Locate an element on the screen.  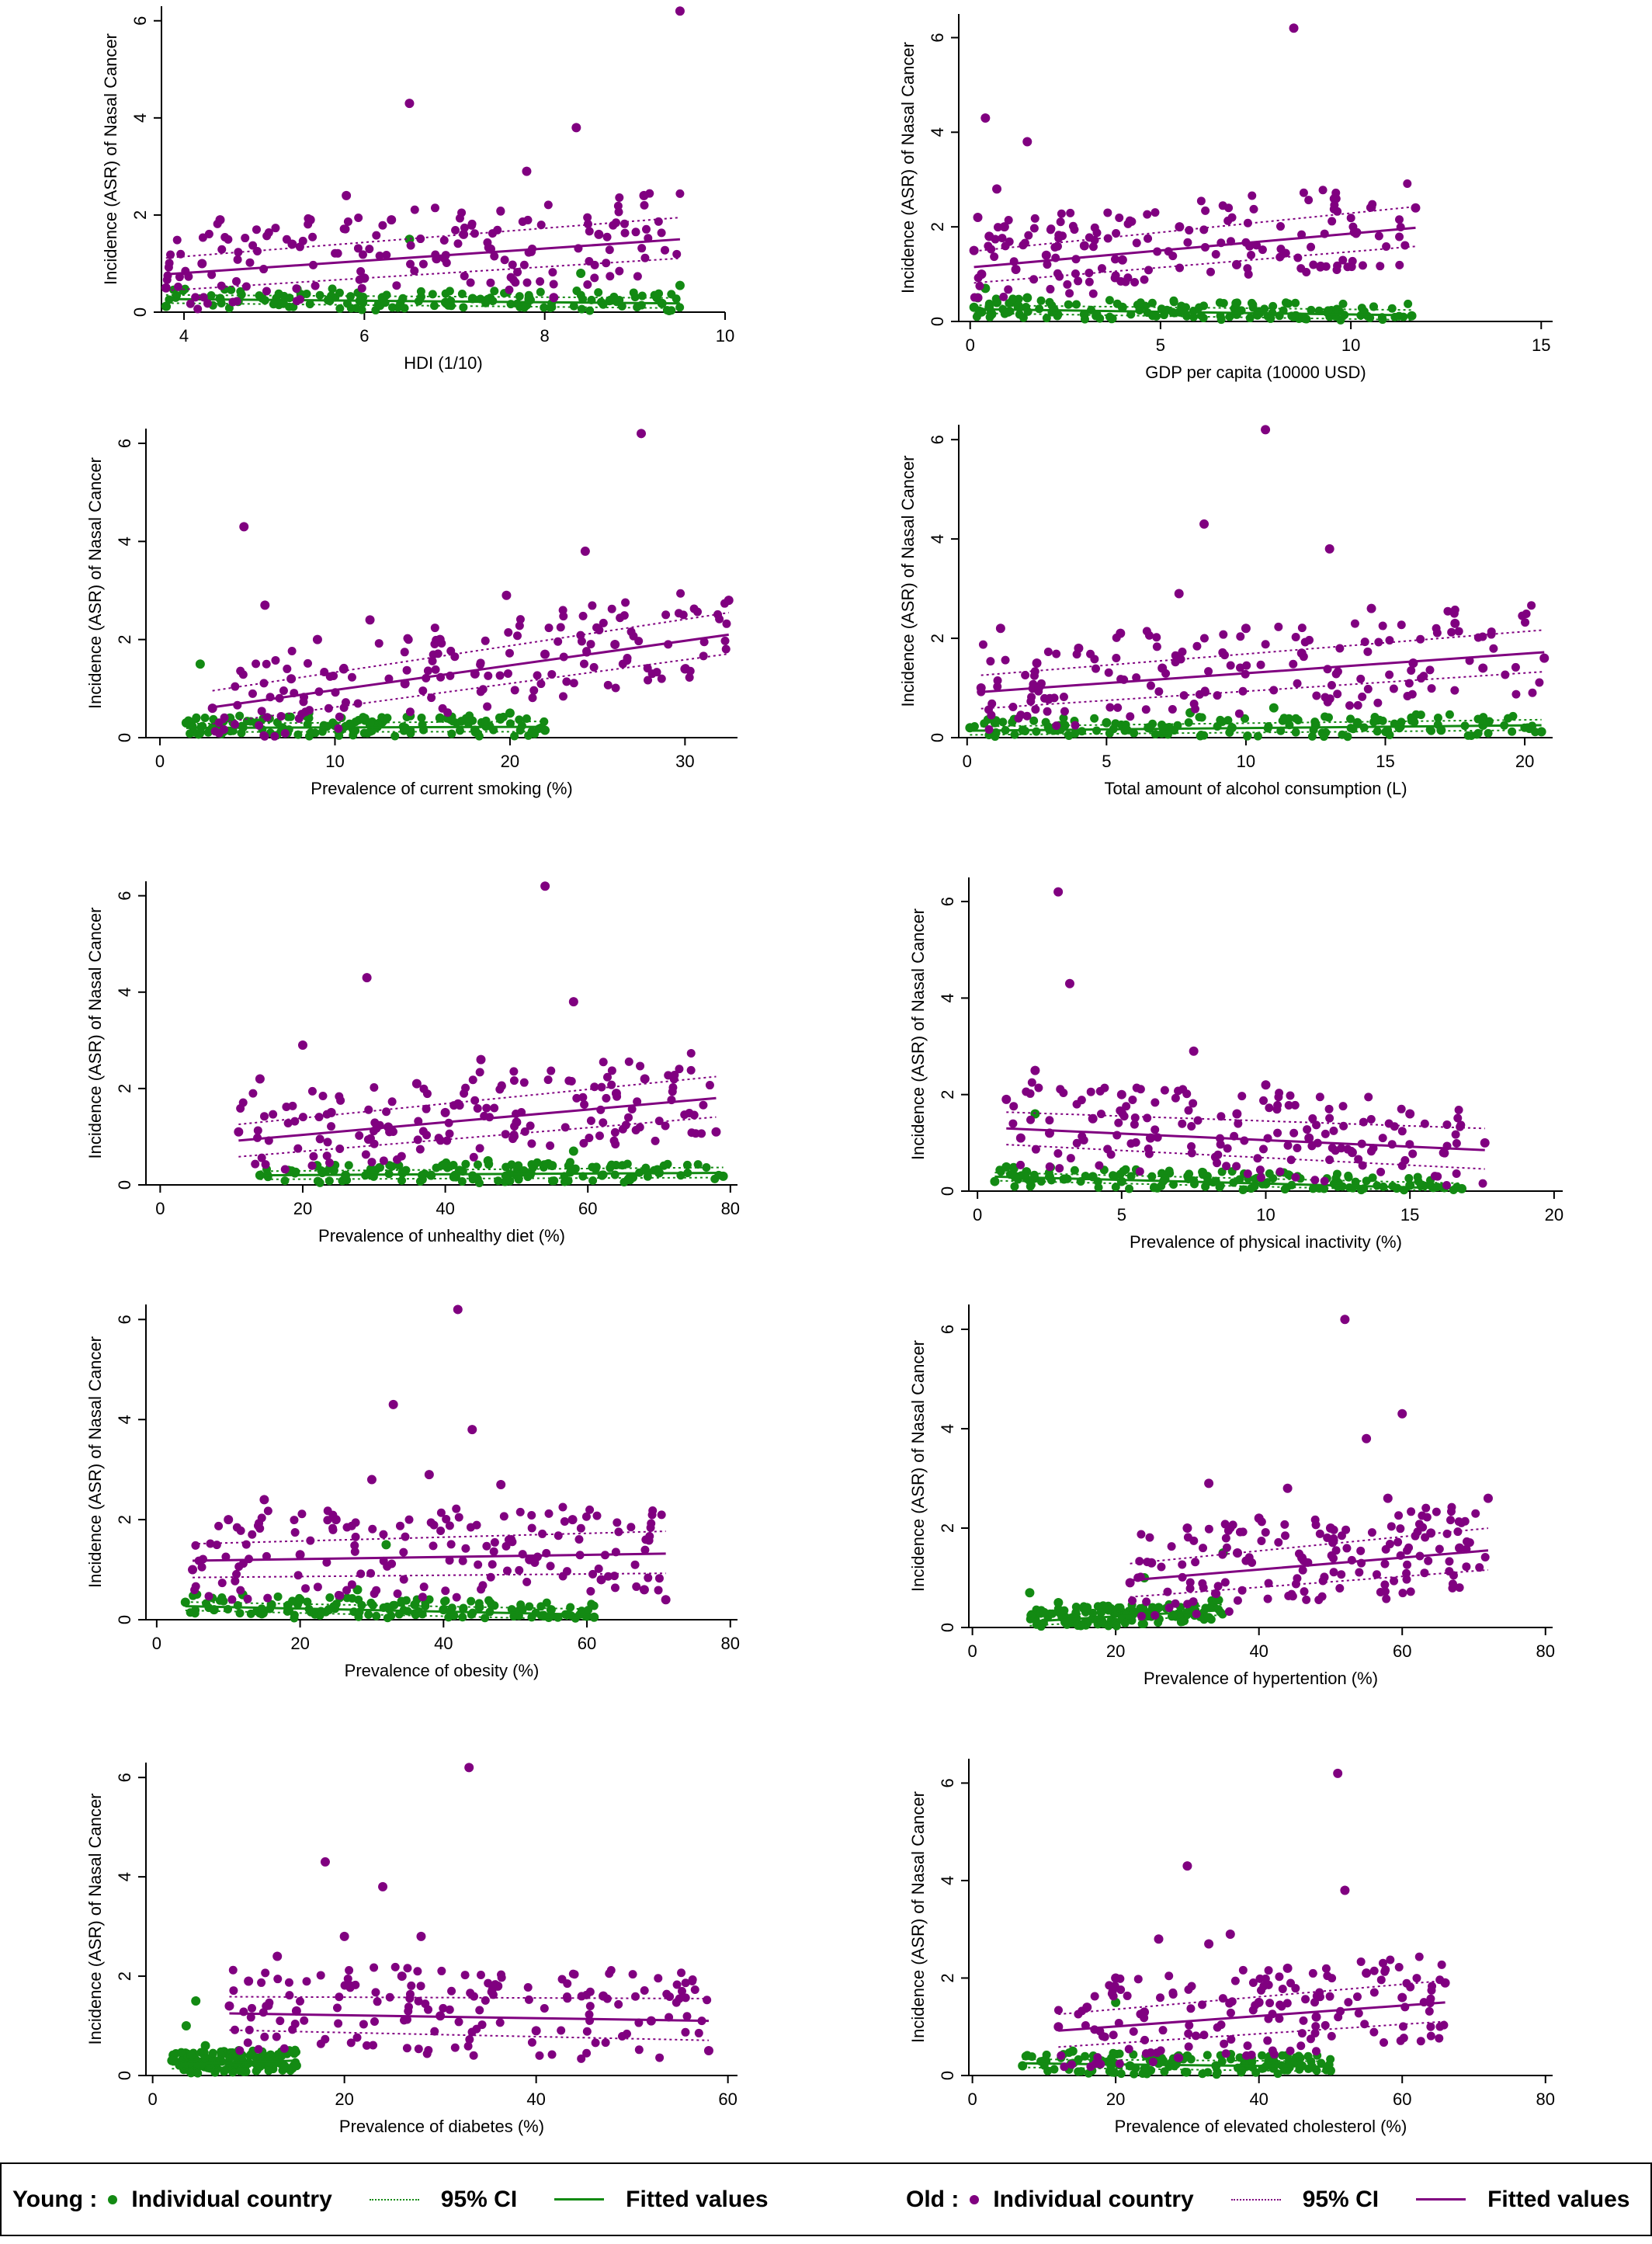
x-tick-label: 5 is located at coordinates (1121, 1214).